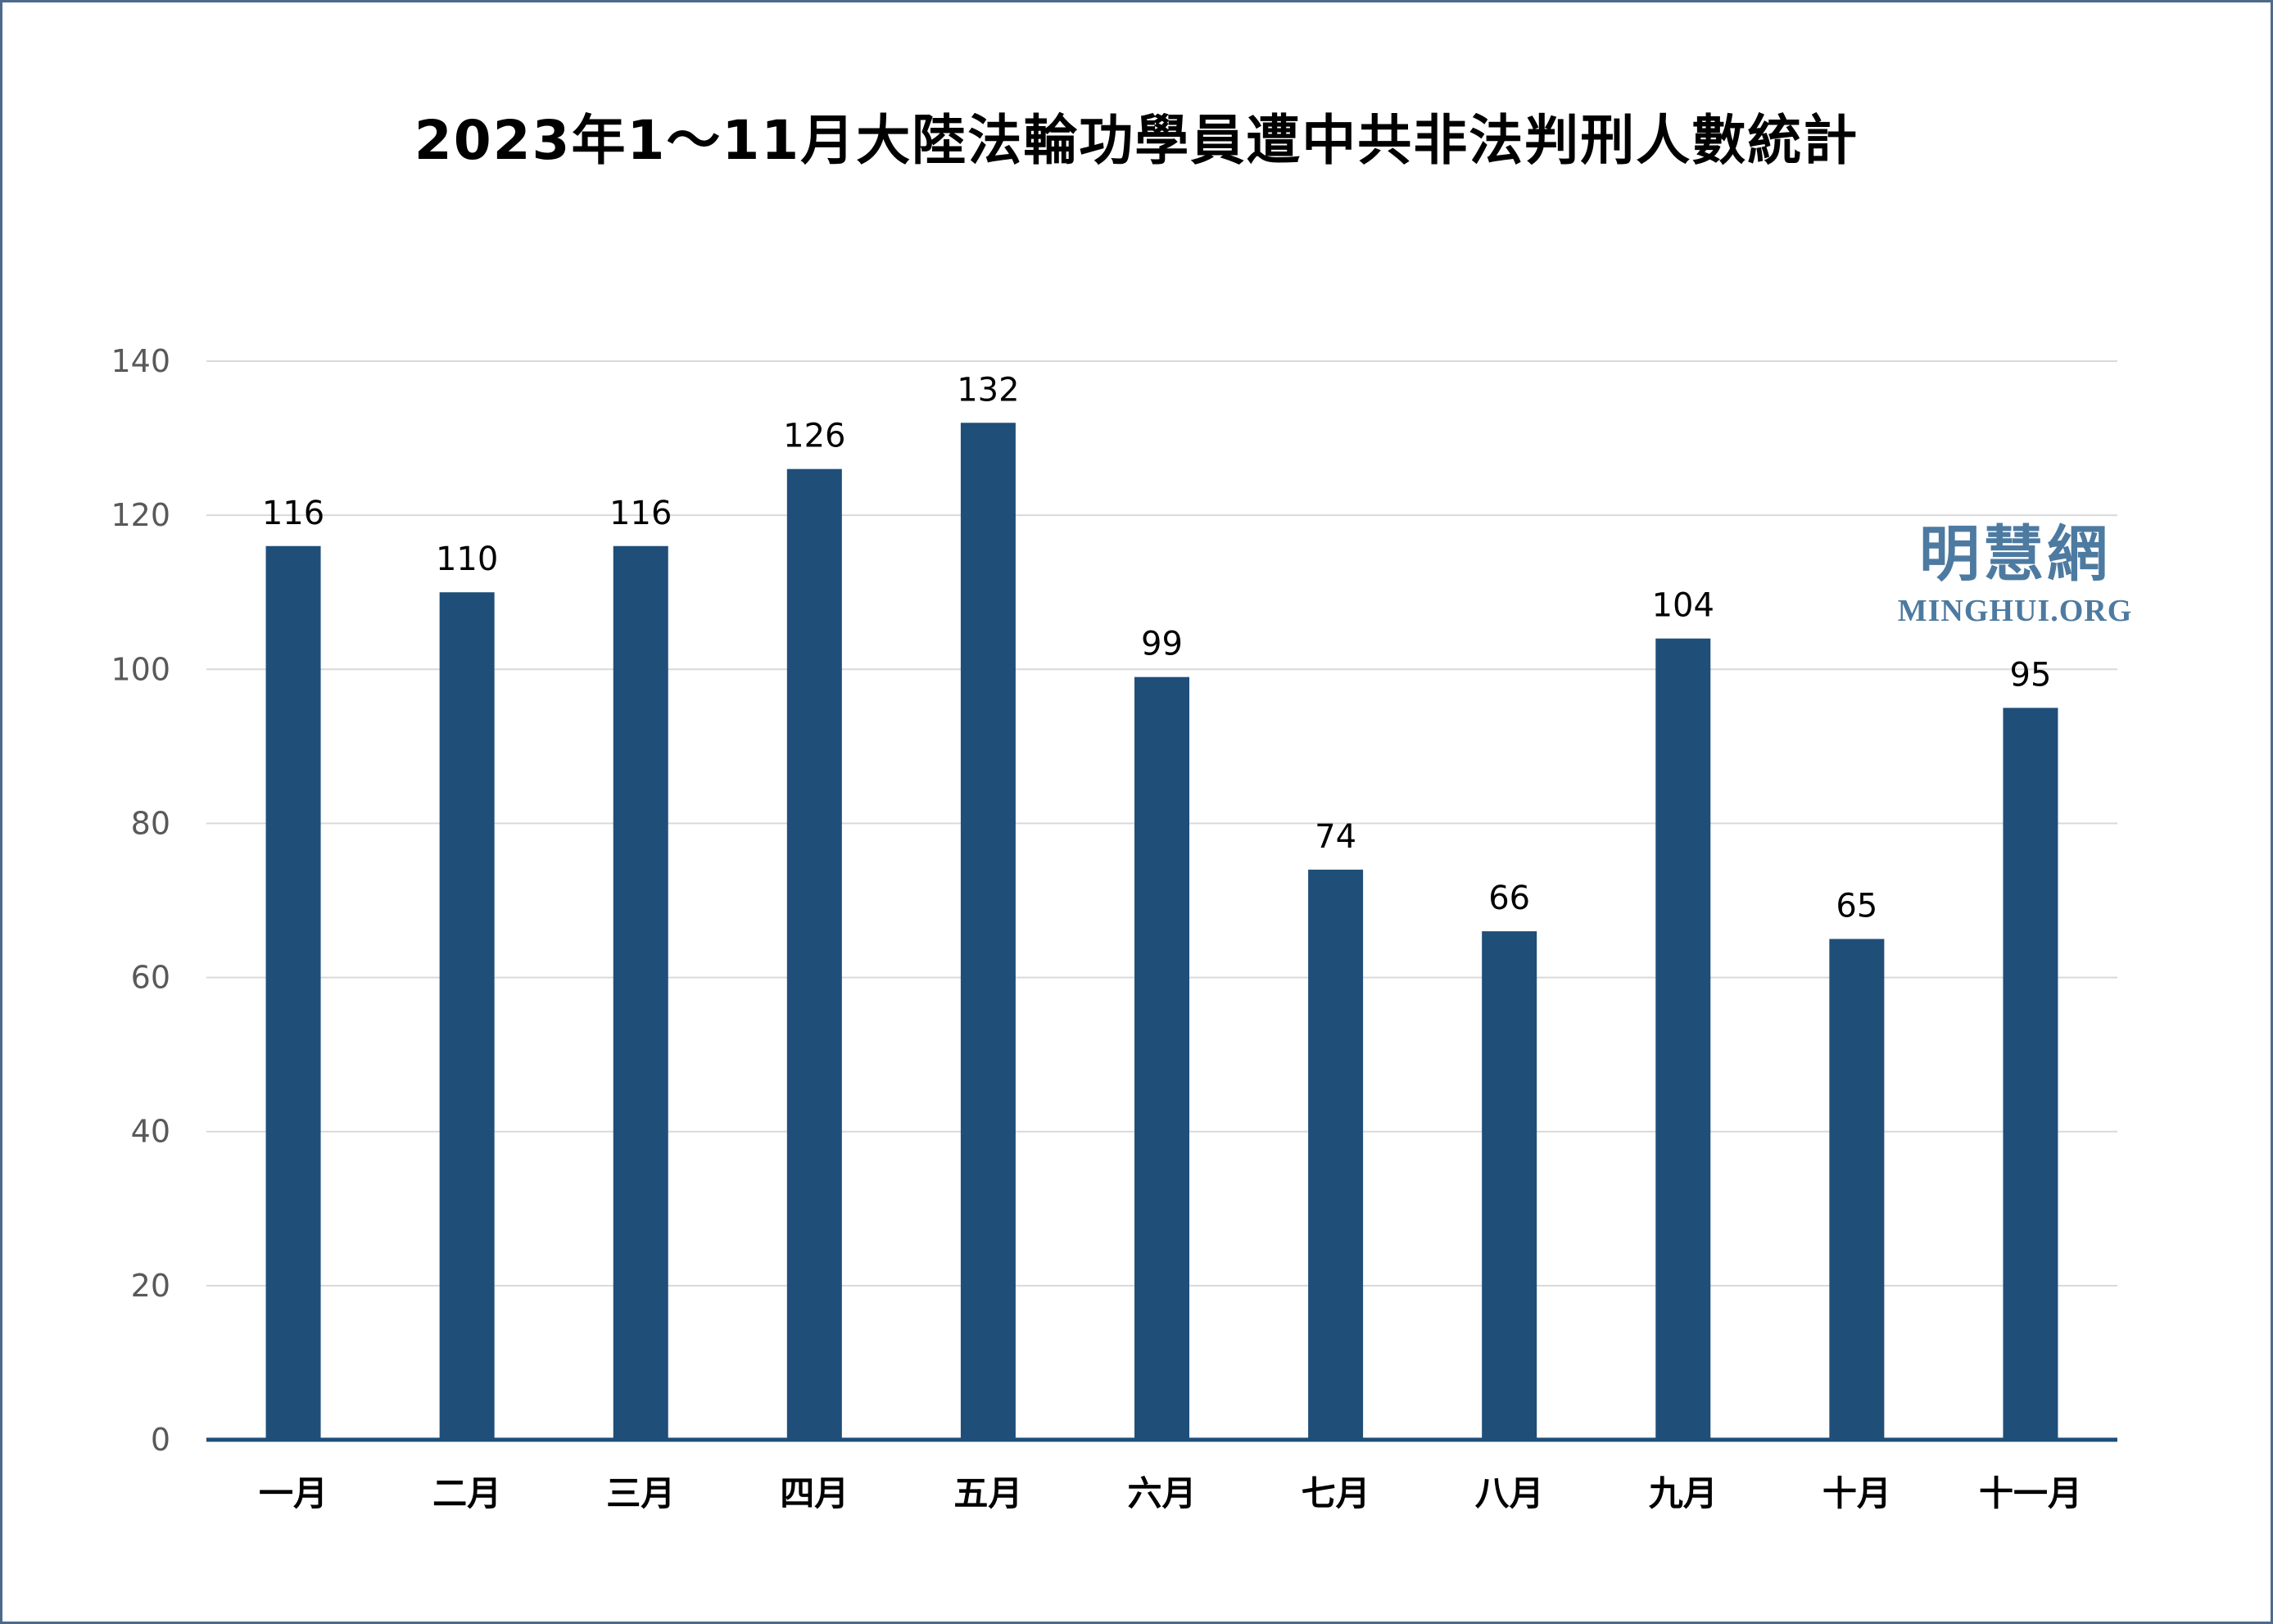 This screenshot has height=1624, width=2273. Describe the element at coordinates (140, 515) in the screenshot. I see `y-tick-label: 120` at that location.